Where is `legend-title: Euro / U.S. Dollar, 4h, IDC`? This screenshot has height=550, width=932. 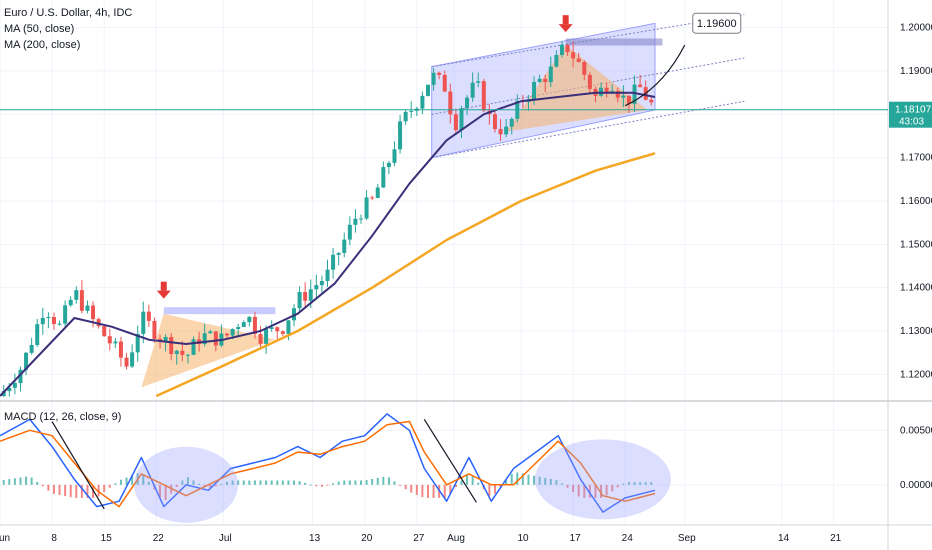 legend-title: Euro / U.S. Dollar, 4h, IDC is located at coordinates (68, 13).